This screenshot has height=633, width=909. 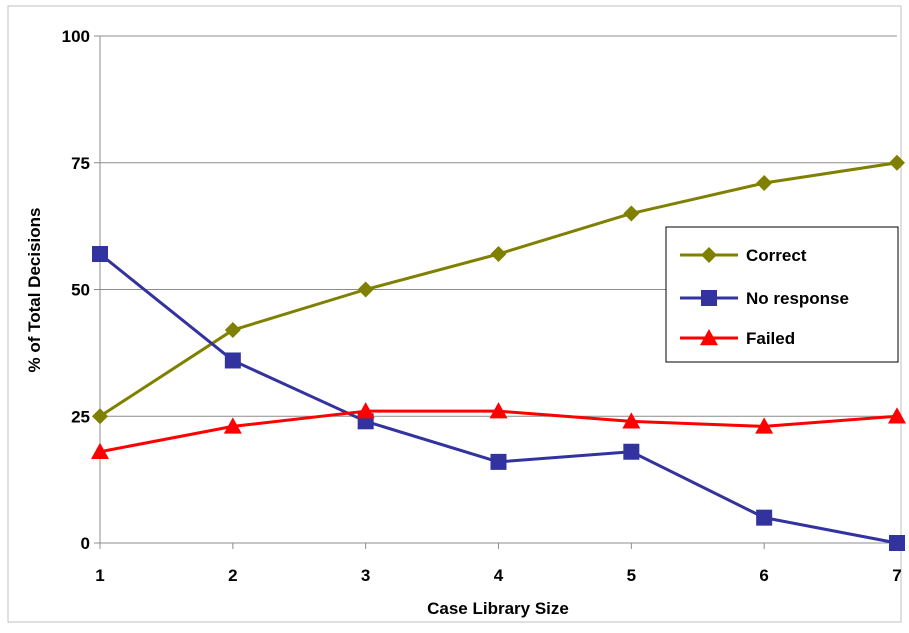 I want to click on series-failed, so click(x=498, y=430).